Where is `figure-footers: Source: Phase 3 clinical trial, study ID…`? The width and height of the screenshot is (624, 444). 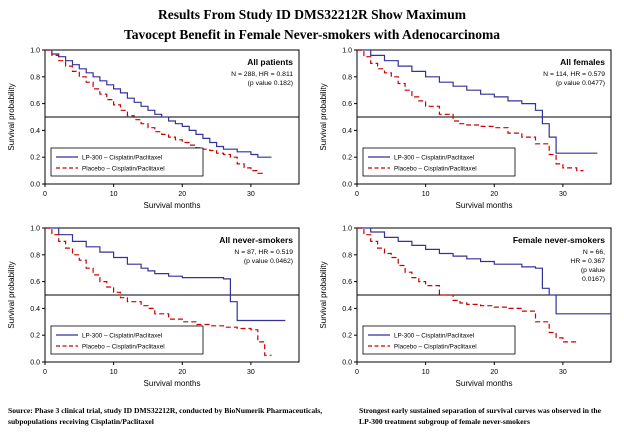
figure-footers: Source: Phase 3 clinical trial, study ID… is located at coordinates (312, 413).